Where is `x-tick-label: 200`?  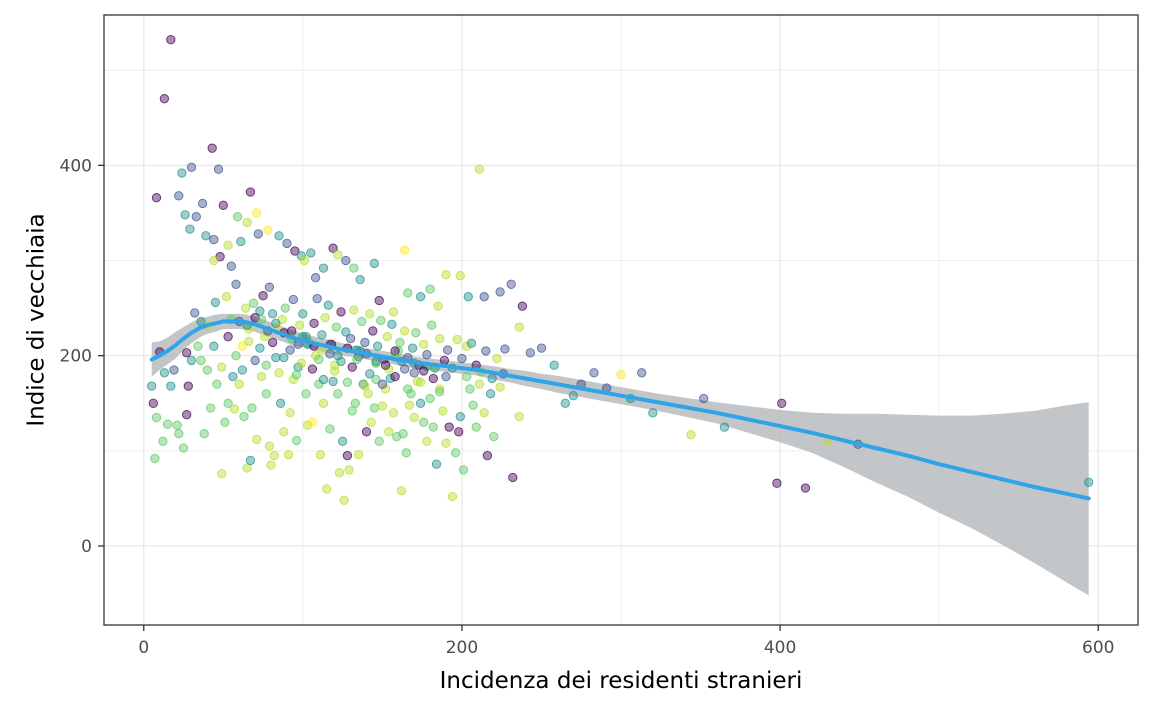 x-tick-label: 200 is located at coordinates (462, 648).